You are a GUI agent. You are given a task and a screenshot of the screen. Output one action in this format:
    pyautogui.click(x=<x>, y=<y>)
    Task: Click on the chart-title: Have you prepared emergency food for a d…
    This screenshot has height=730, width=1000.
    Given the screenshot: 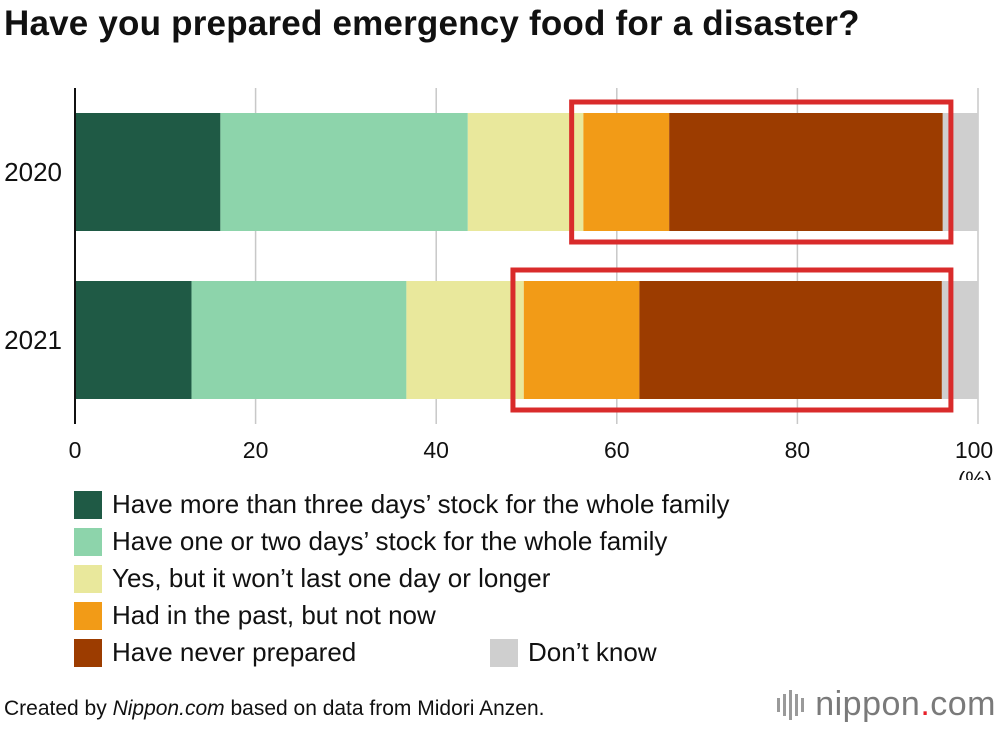 What is the action you would take?
    pyautogui.click(x=432, y=23)
    